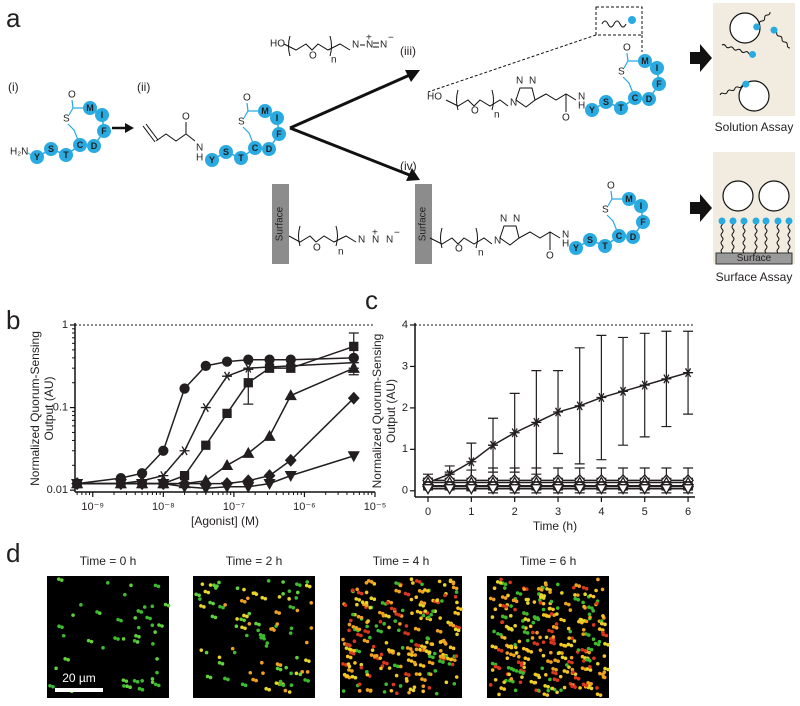 Image resolution: width=800 pixels, height=706 pixels. Describe the element at coordinates (163, 507) in the screenshot. I see `x-tick-label: 10⁻⁸` at that location.